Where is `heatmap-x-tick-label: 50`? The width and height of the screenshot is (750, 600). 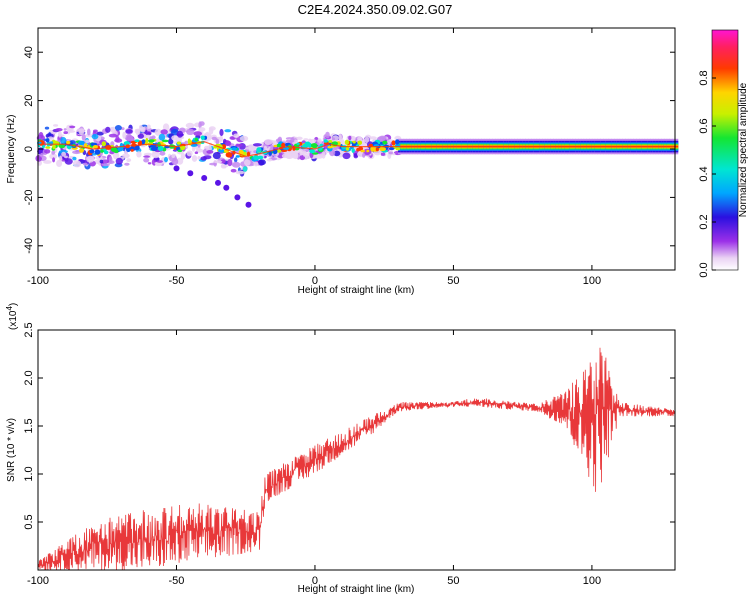
heatmap-x-tick-label: 50 is located at coordinates (453, 281).